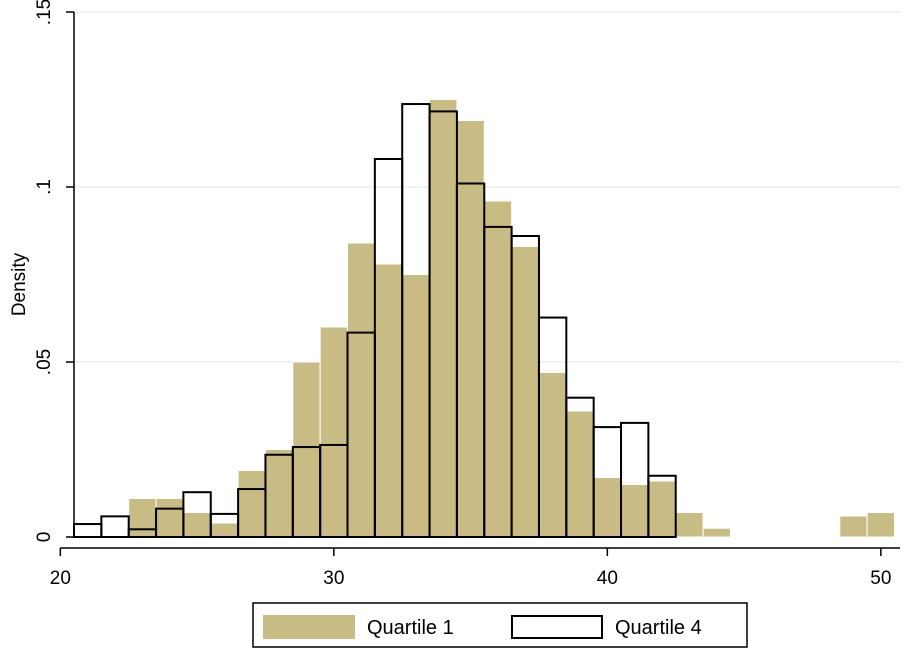 This screenshot has height=648, width=904. Describe the element at coordinates (44, 12) in the screenshot. I see `y-tick-label: .15` at that location.